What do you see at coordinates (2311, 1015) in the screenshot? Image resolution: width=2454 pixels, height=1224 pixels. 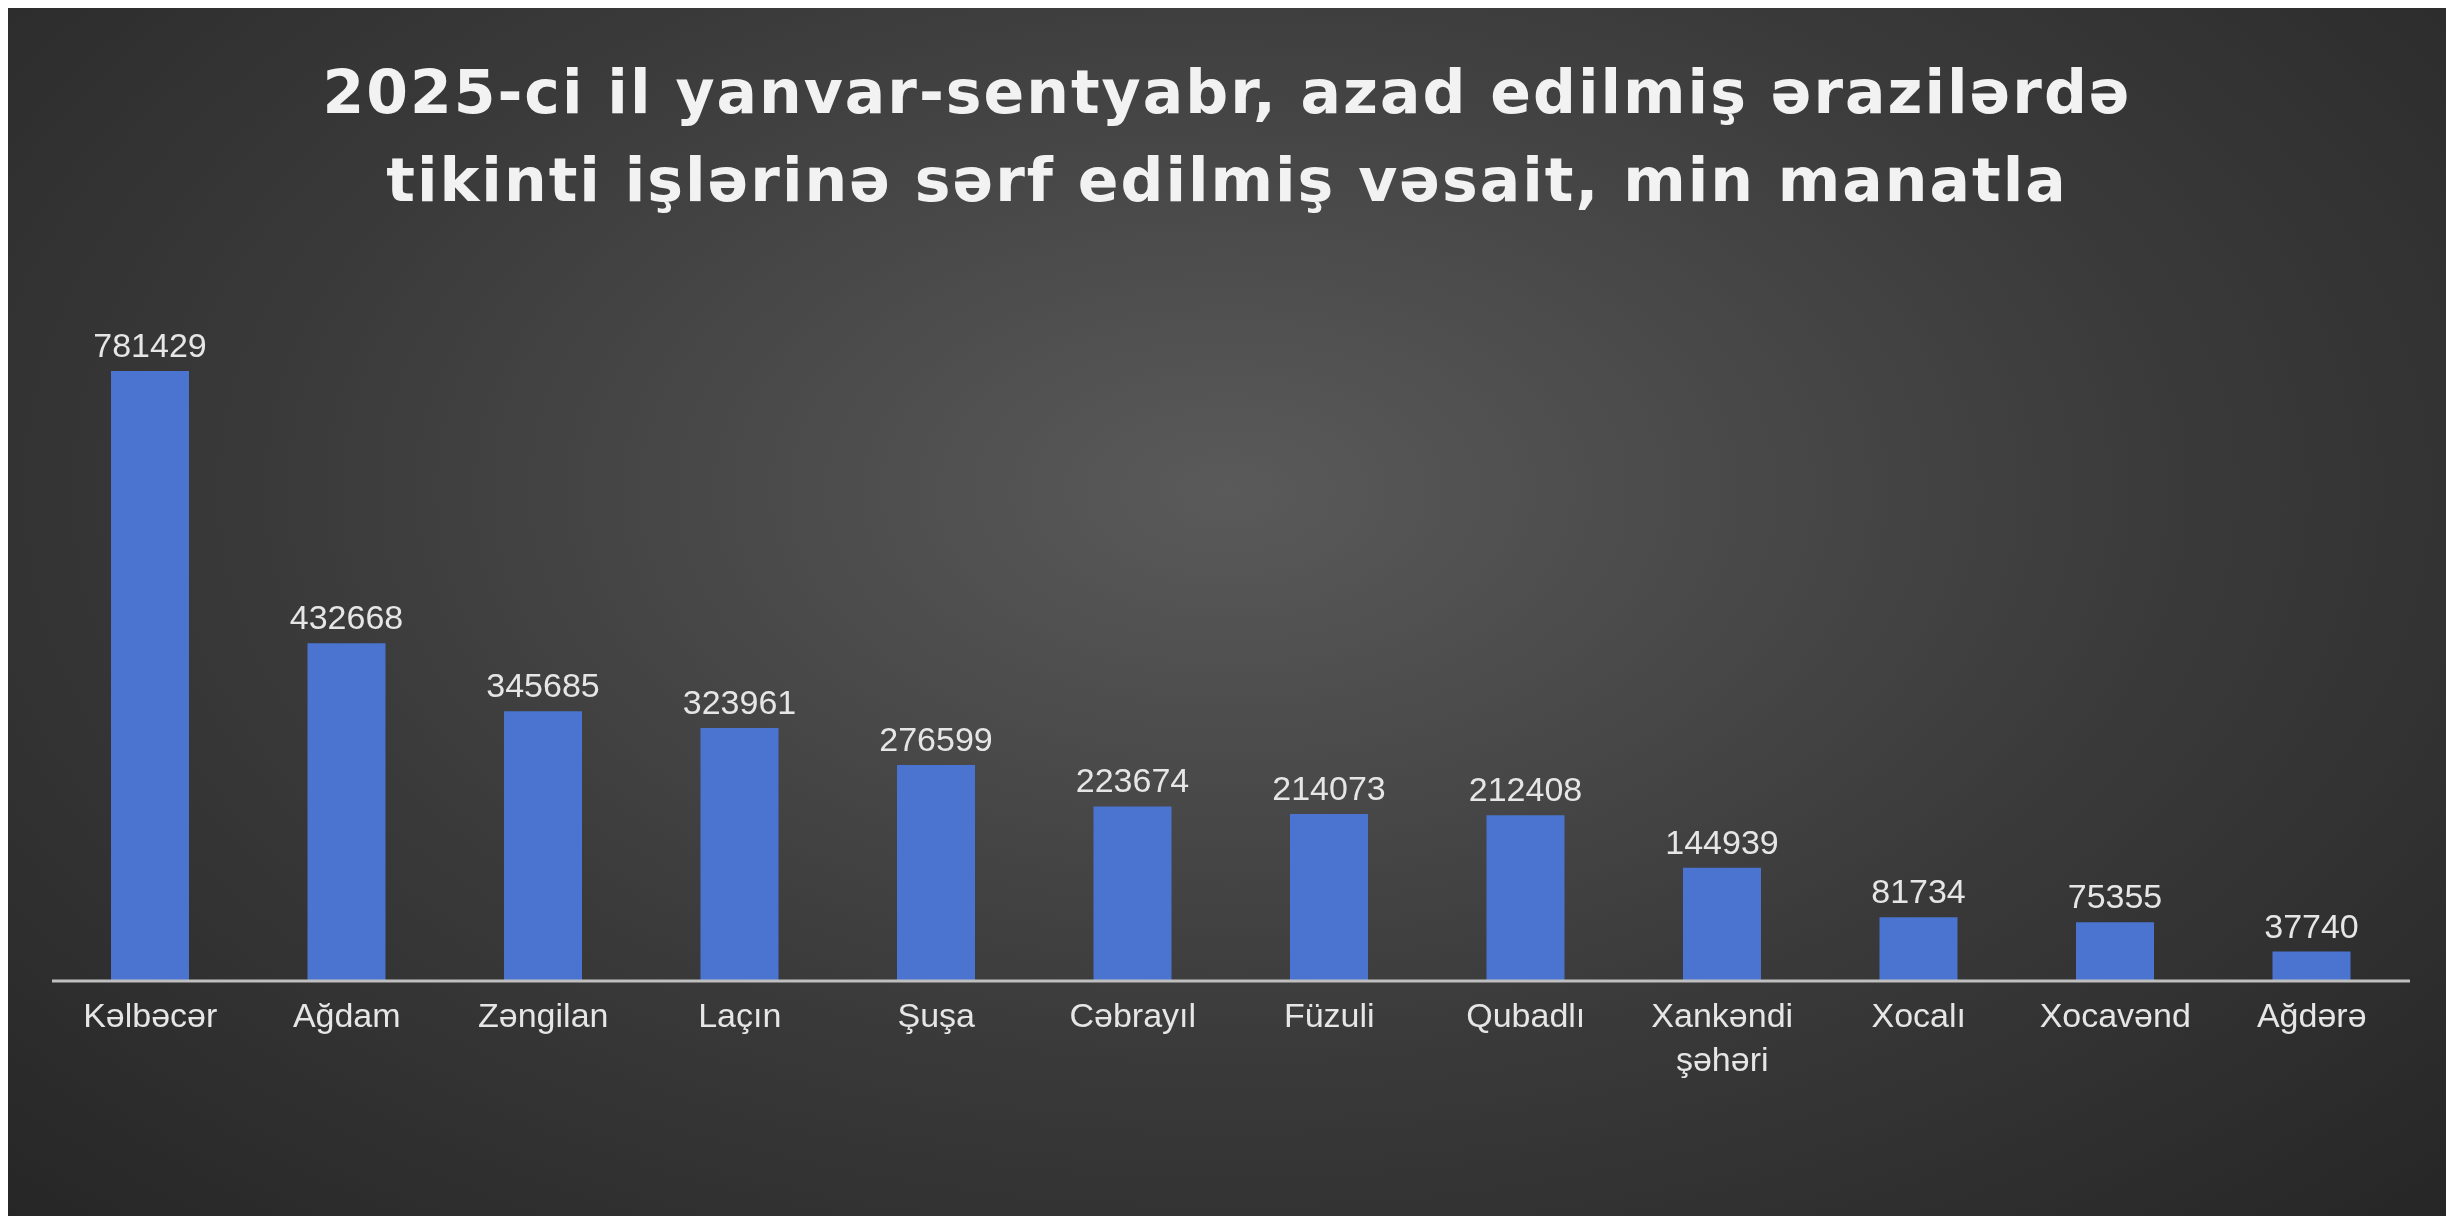 I see `x-tick-label: Ağdərə` at bounding box center [2311, 1015].